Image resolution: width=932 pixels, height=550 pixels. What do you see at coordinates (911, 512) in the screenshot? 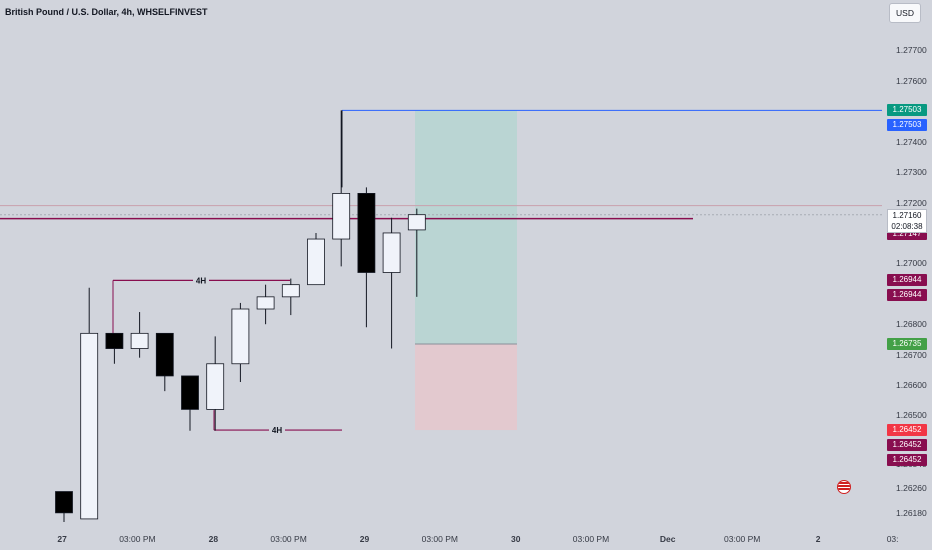
I see `price-axis-label: 1.26180` at bounding box center [911, 512].